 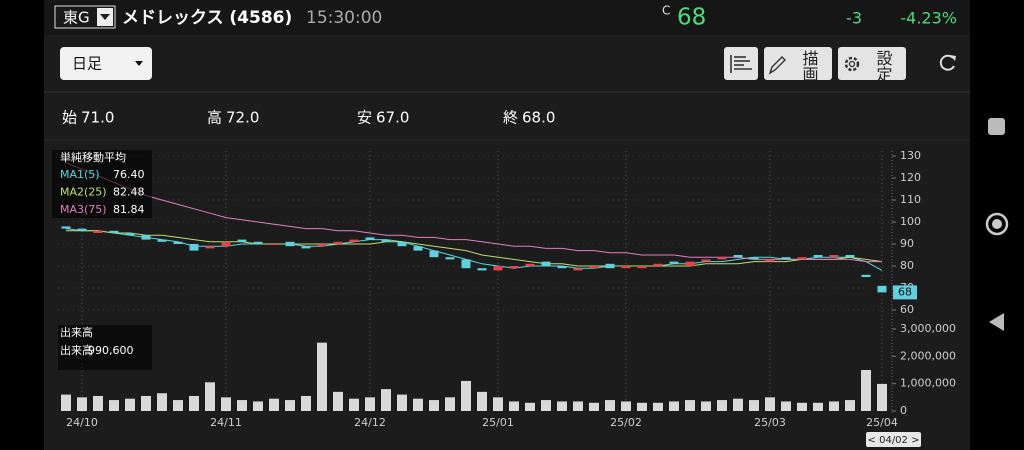 What do you see at coordinates (928, 355) in the screenshot?
I see `y-tick-label: 2,000,000` at bounding box center [928, 355].